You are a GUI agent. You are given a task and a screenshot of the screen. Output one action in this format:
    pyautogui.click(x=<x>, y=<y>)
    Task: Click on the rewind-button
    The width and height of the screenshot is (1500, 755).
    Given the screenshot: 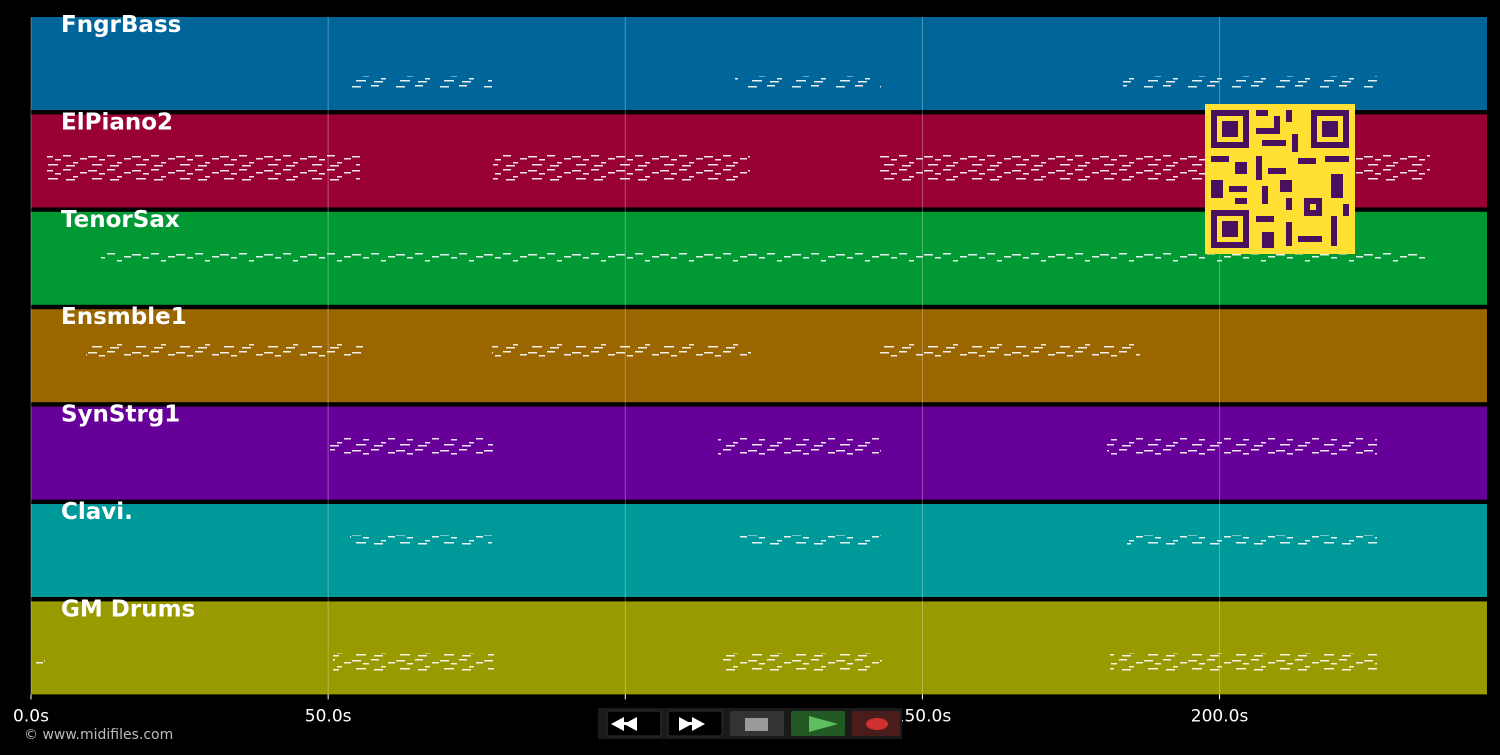 What is the action you would take?
    pyautogui.click(x=634, y=723)
    